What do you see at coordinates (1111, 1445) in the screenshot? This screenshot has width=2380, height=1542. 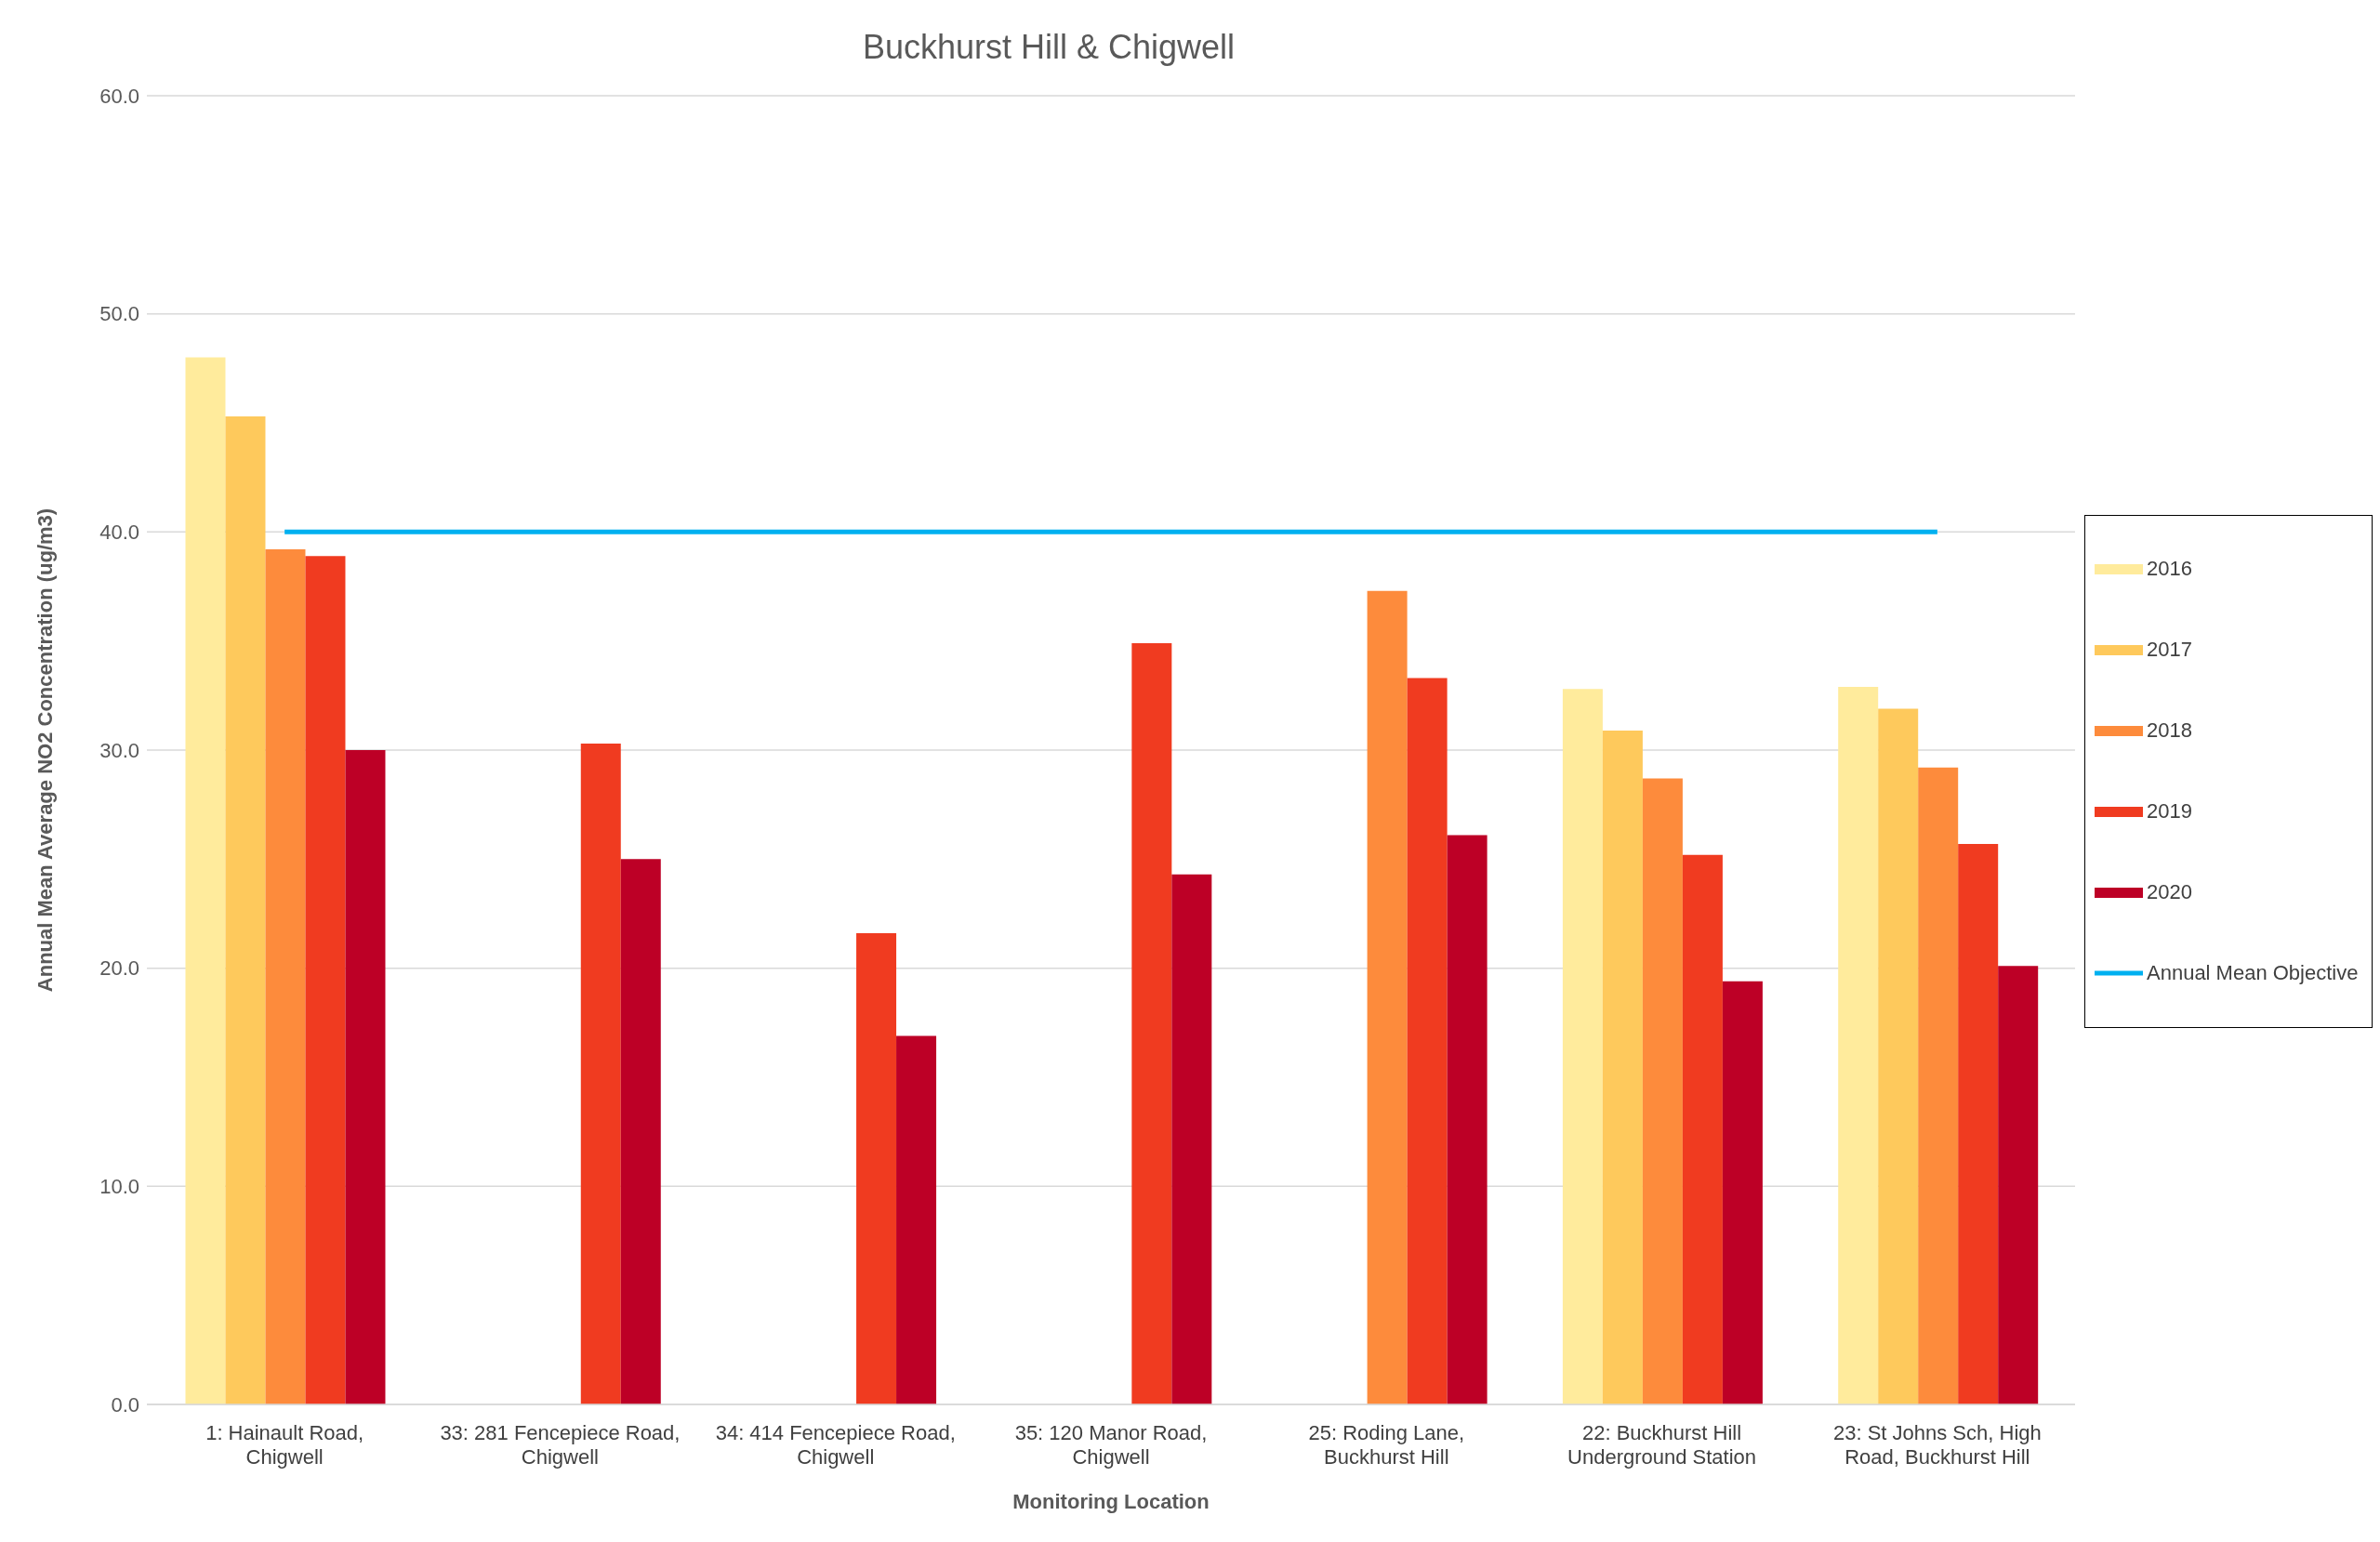 I see `x-tick-label: 35: 120 Manor Road, Chigwell` at bounding box center [1111, 1445].